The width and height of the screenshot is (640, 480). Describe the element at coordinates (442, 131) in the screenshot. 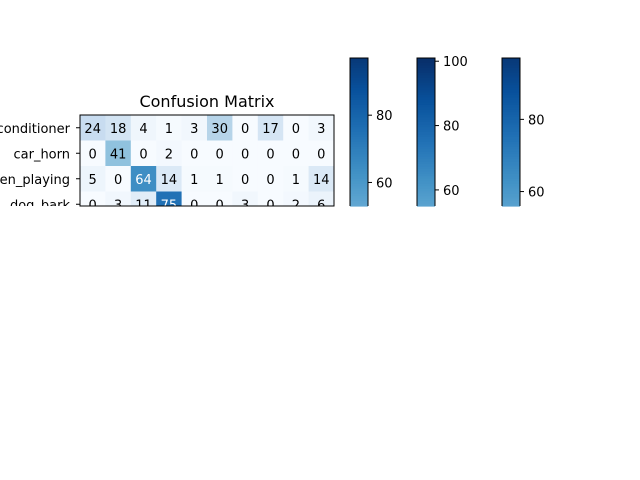

I see `colorbar: 100 80 60` at that location.